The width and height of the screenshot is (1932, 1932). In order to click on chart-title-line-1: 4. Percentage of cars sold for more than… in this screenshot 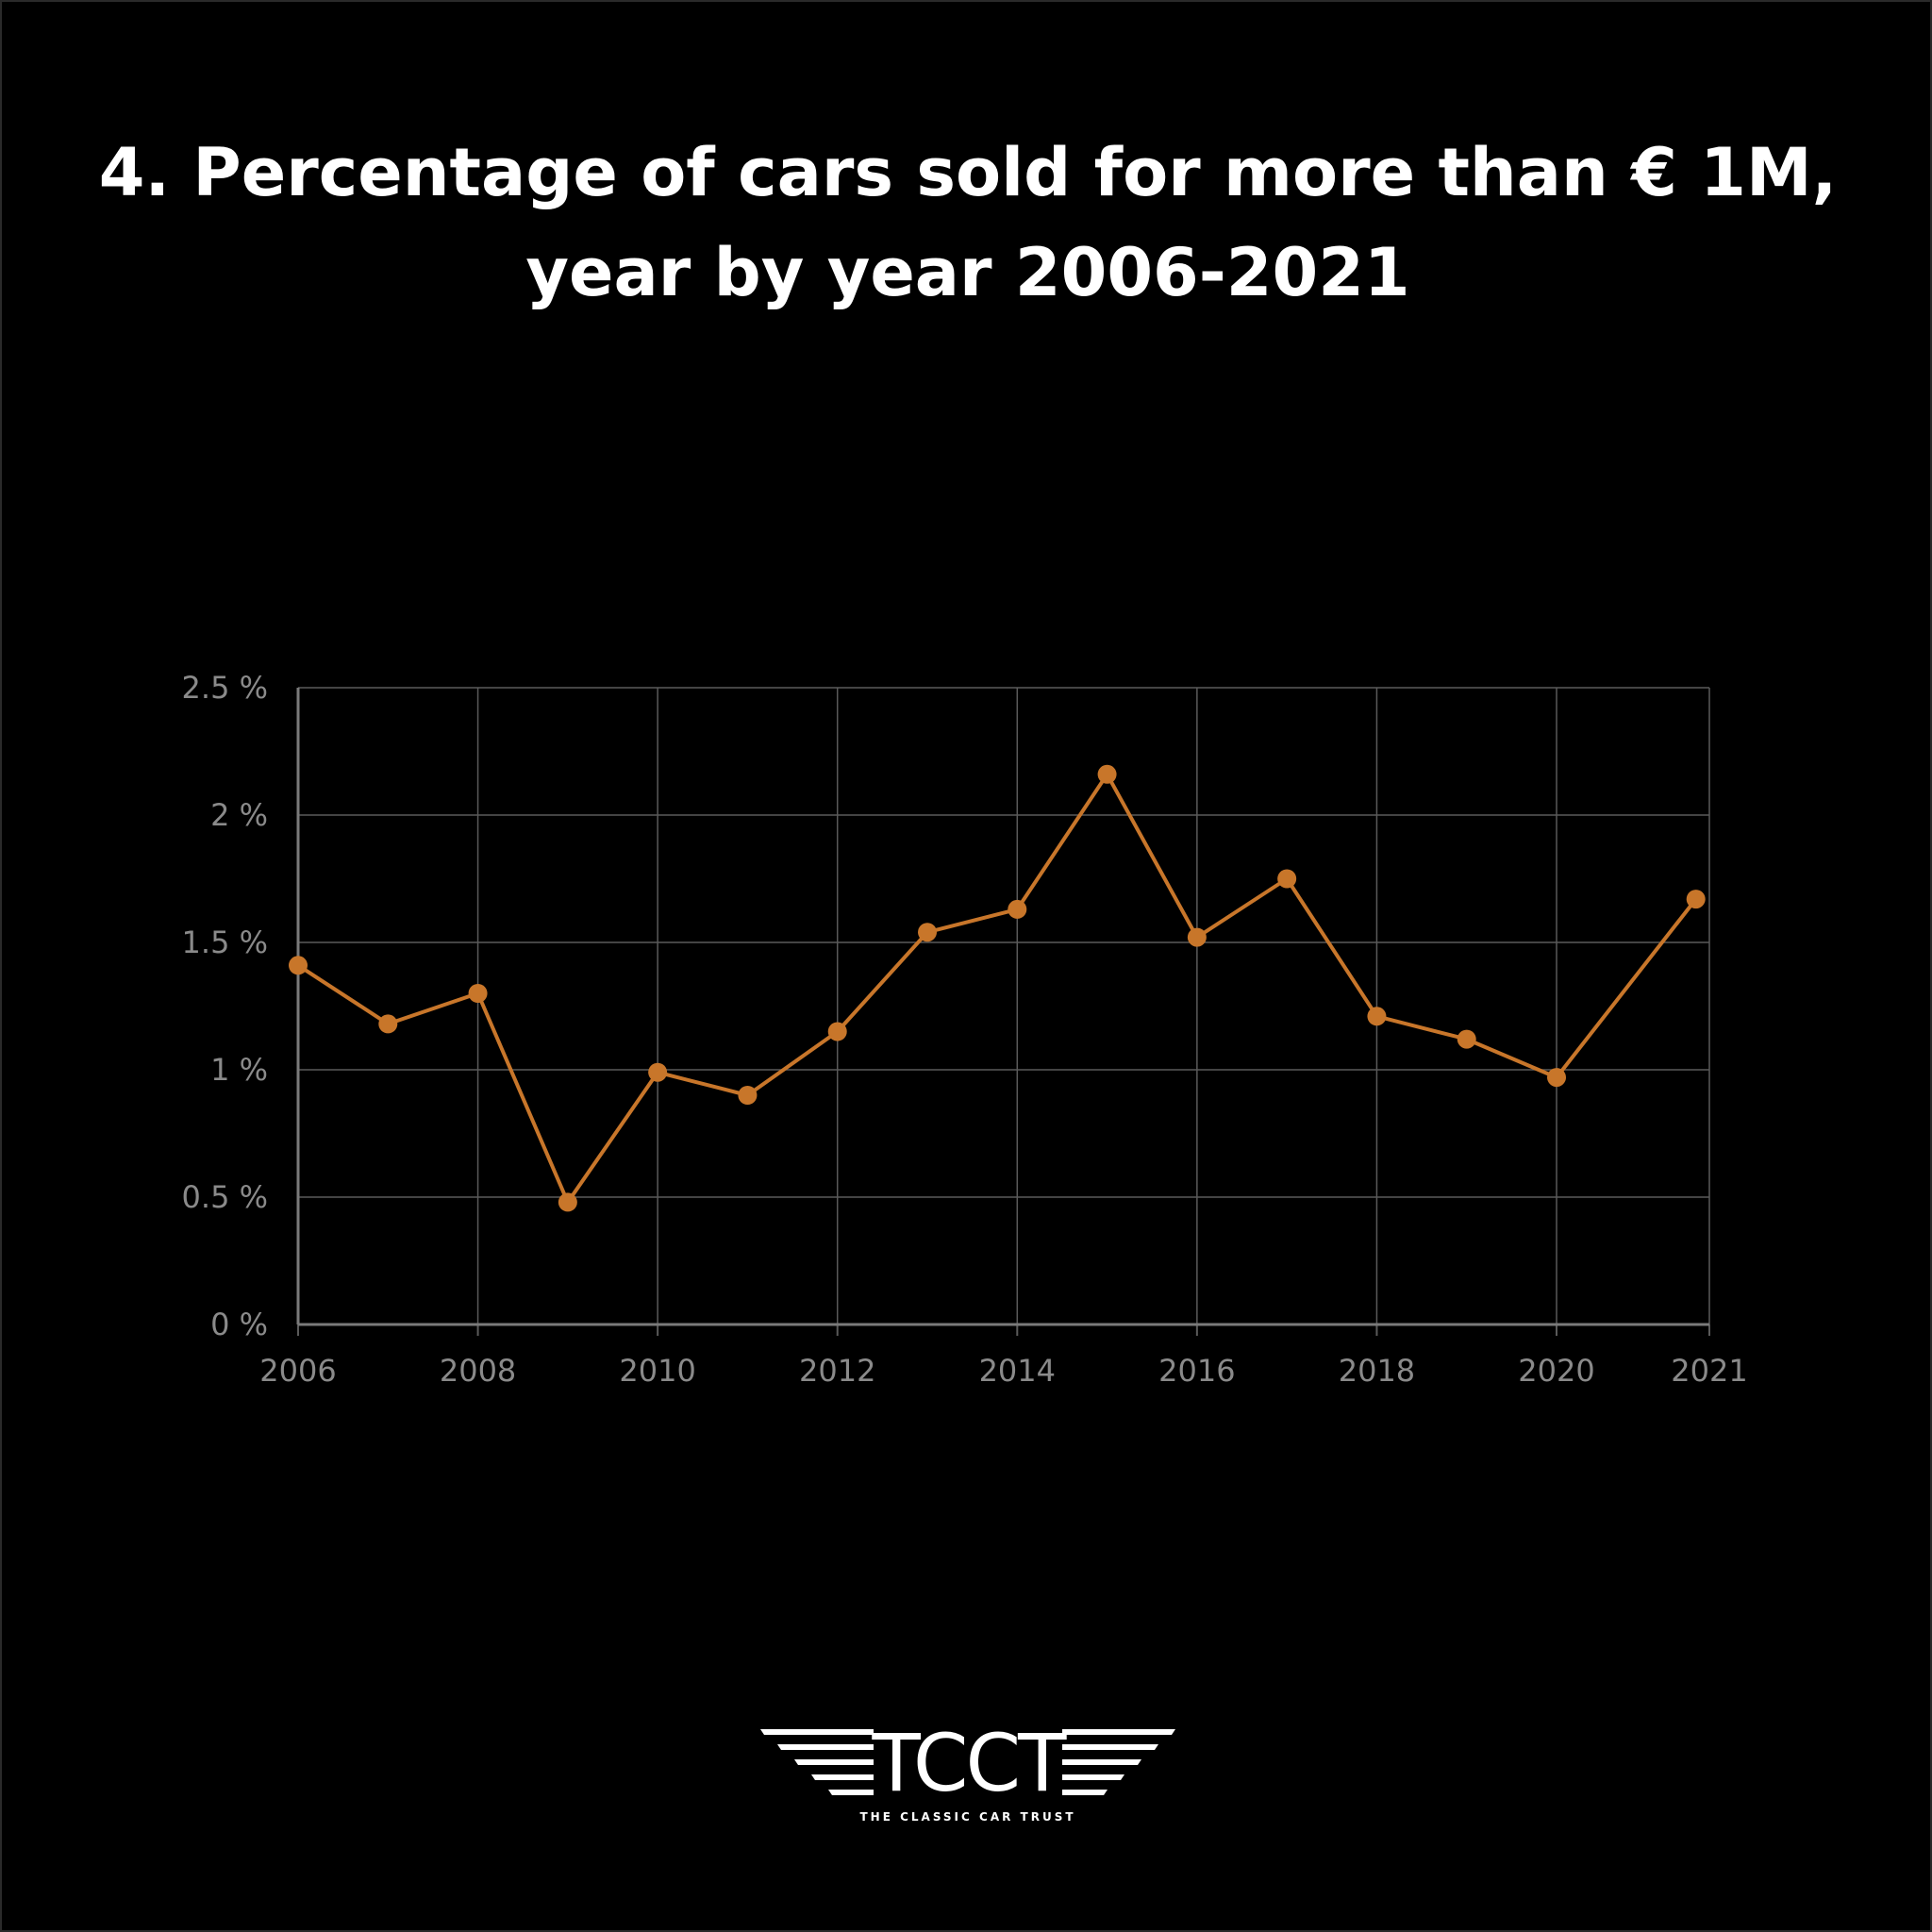, I will do `click(968, 172)`.